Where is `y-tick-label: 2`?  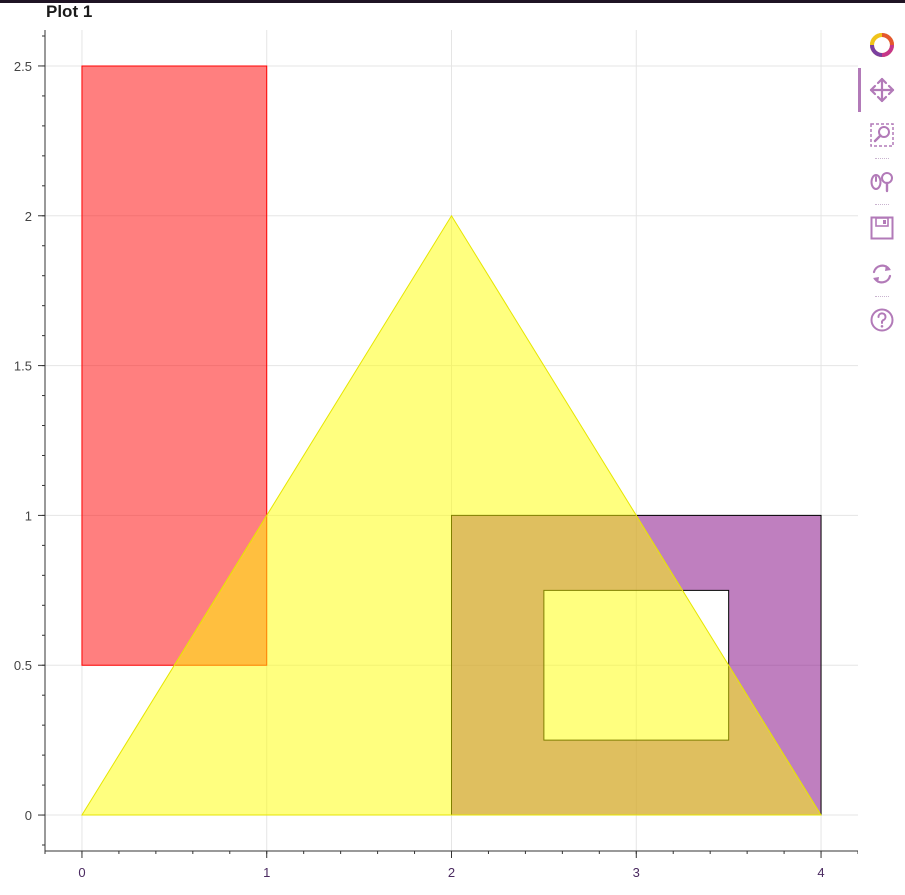
y-tick-label: 2 is located at coordinates (28, 216).